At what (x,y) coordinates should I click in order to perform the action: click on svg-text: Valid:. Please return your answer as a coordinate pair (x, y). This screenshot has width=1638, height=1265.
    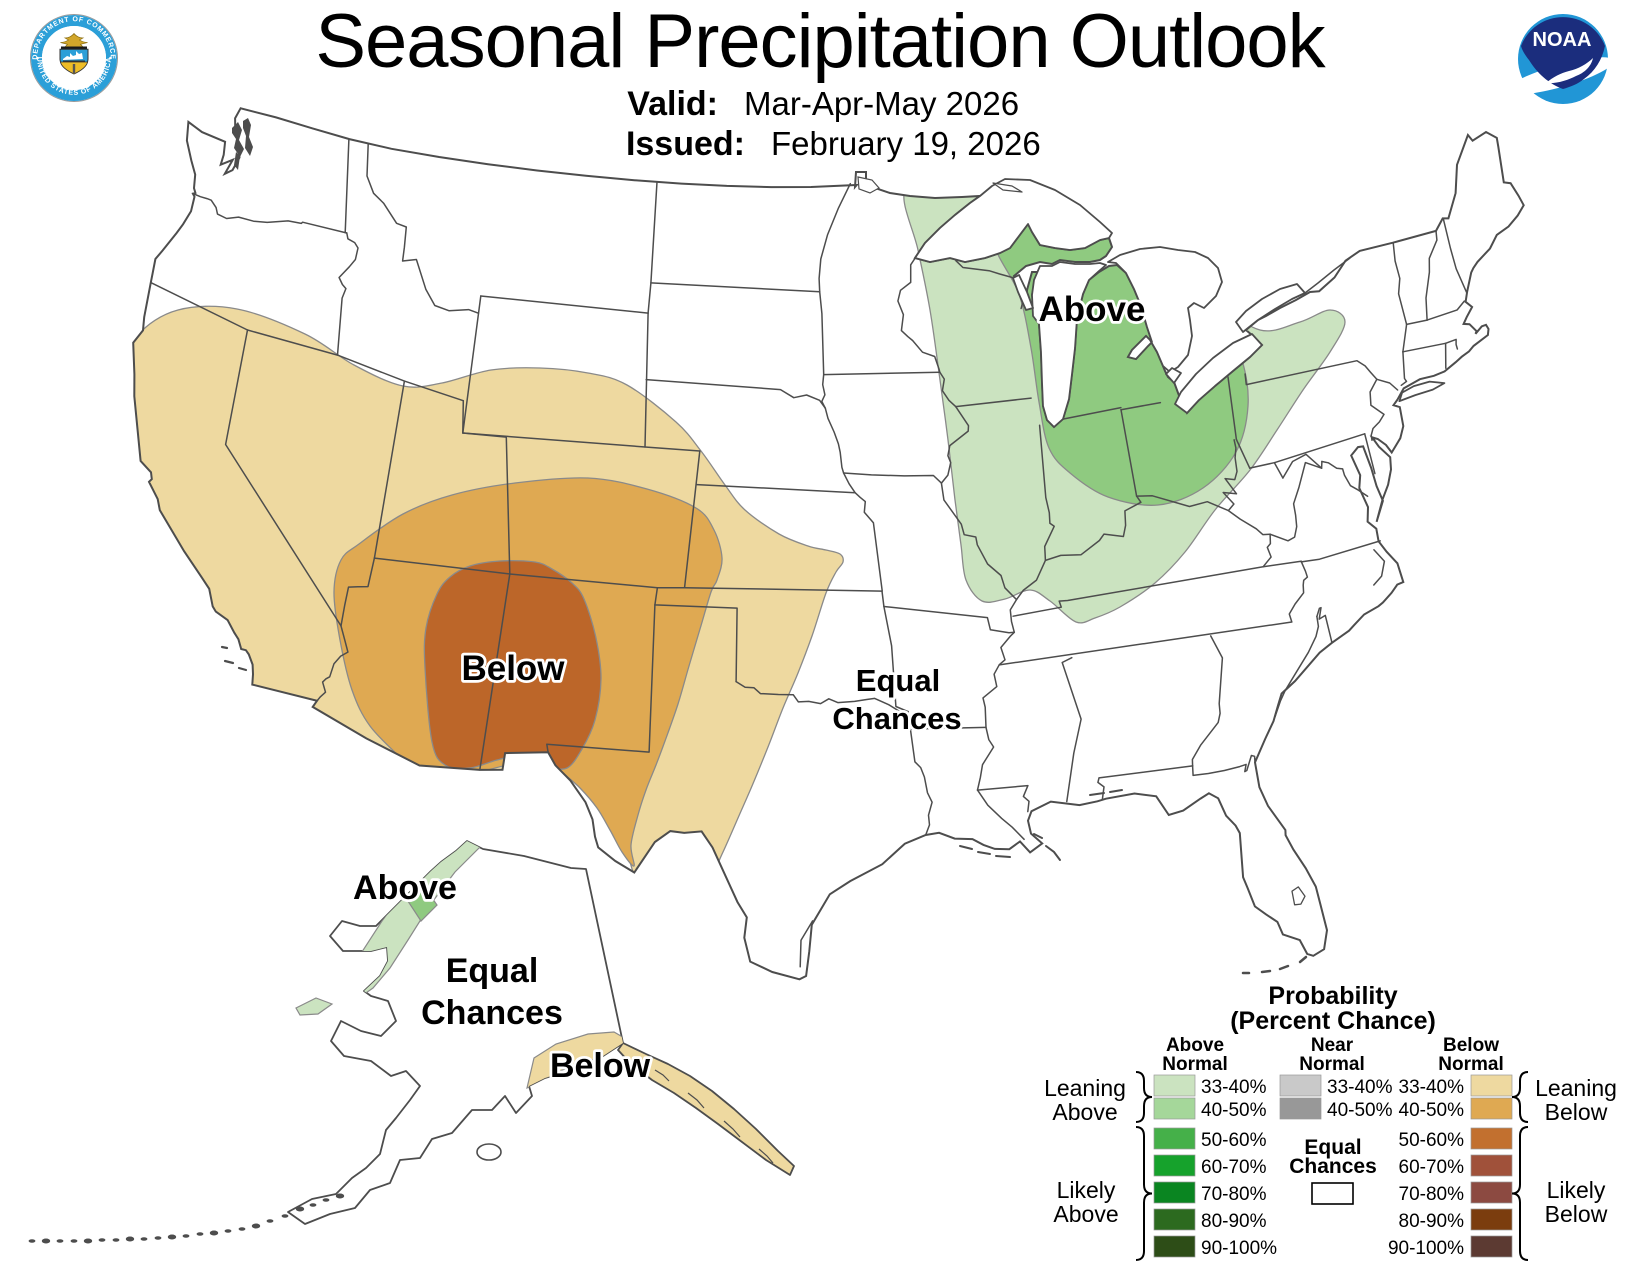
    Looking at the image, I should click on (672, 104).